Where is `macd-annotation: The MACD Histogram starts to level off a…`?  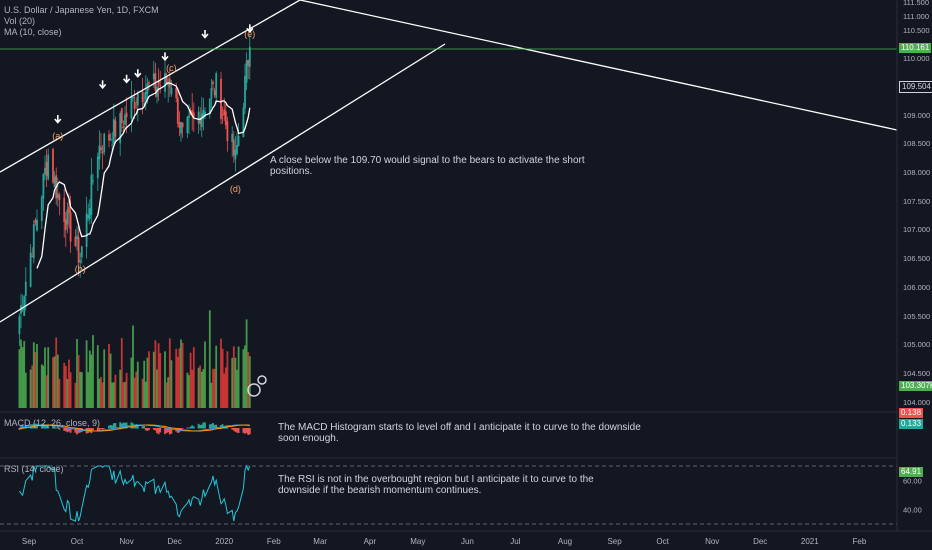
macd-annotation: The MACD Histogram starts to level off a… is located at coordinates (459, 433).